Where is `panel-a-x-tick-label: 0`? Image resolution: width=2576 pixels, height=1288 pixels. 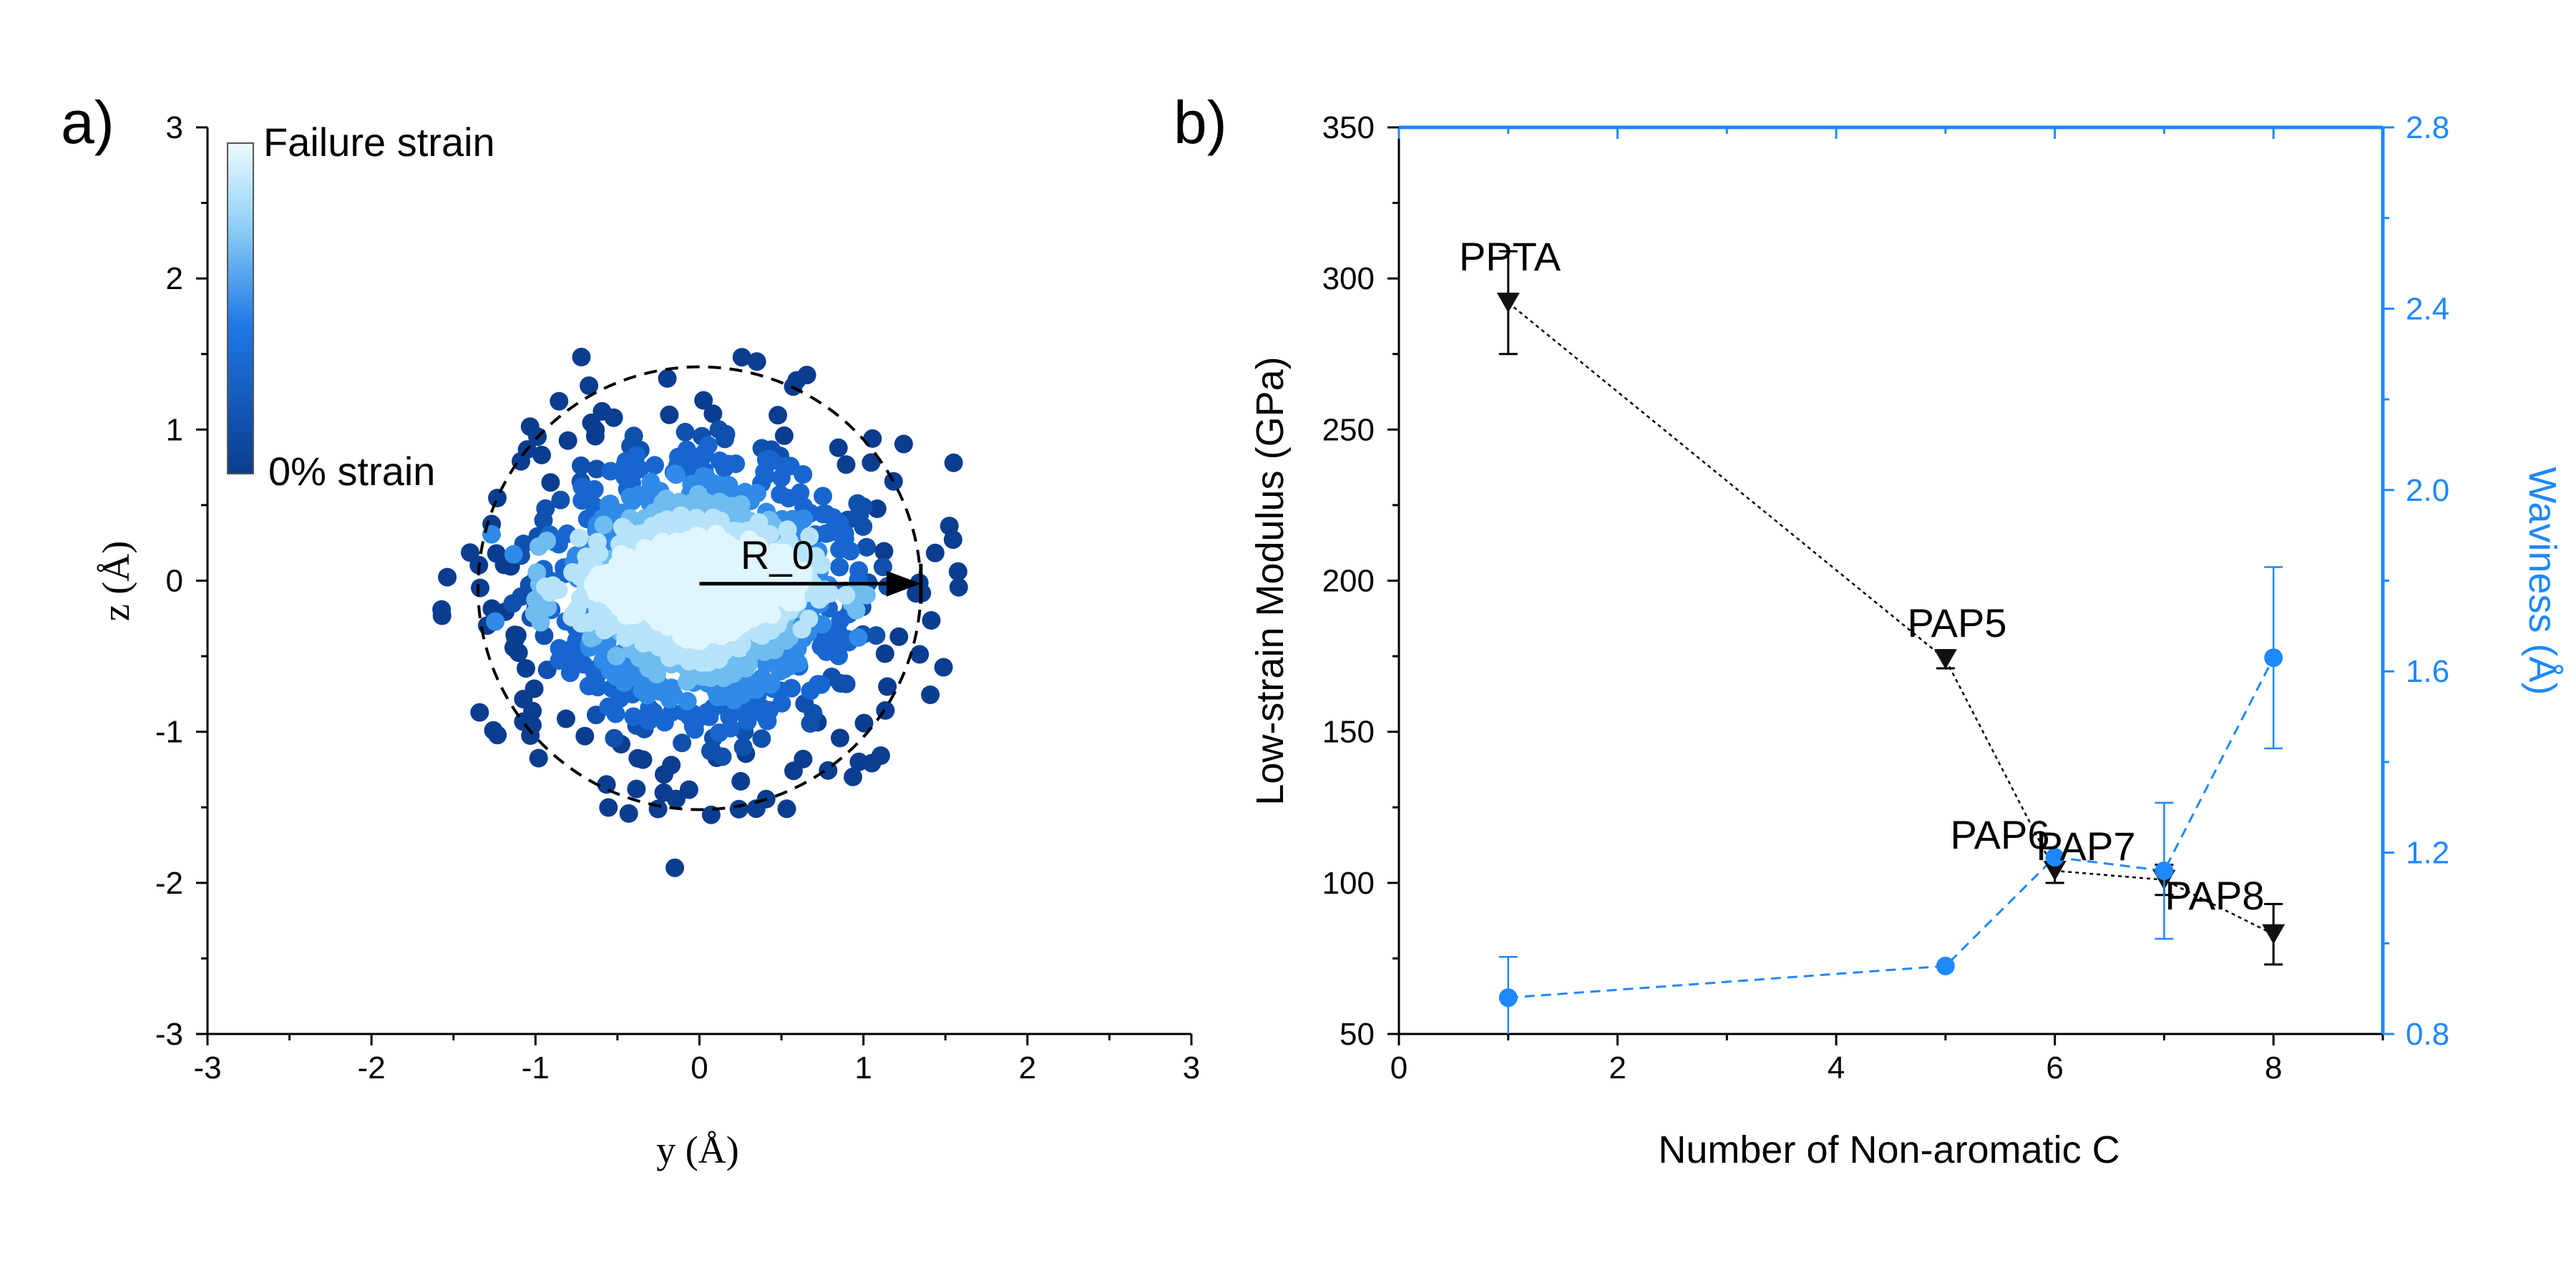 panel-a-x-tick-label: 0 is located at coordinates (699, 1067).